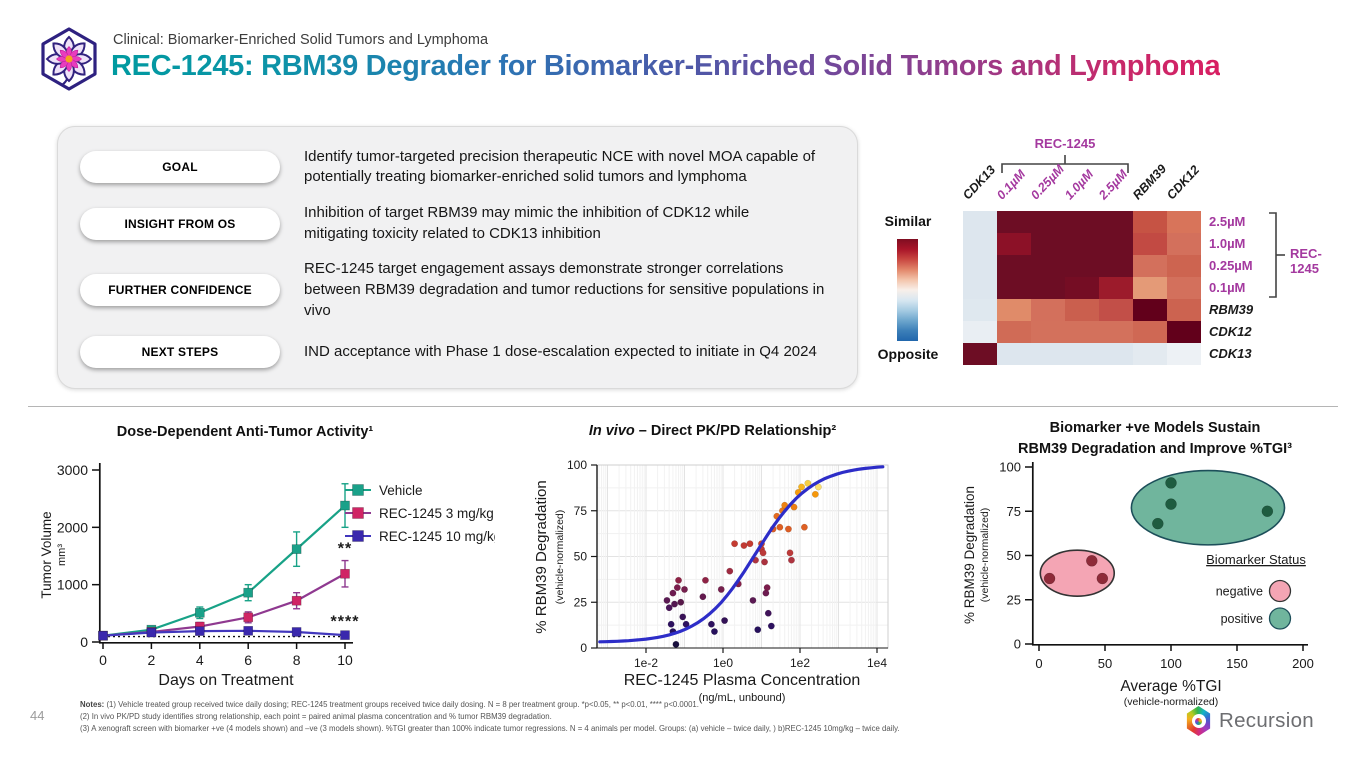 This screenshot has width=1365, height=768. Describe the element at coordinates (345, 660) in the screenshot. I see `svg-text: 10` at that location.